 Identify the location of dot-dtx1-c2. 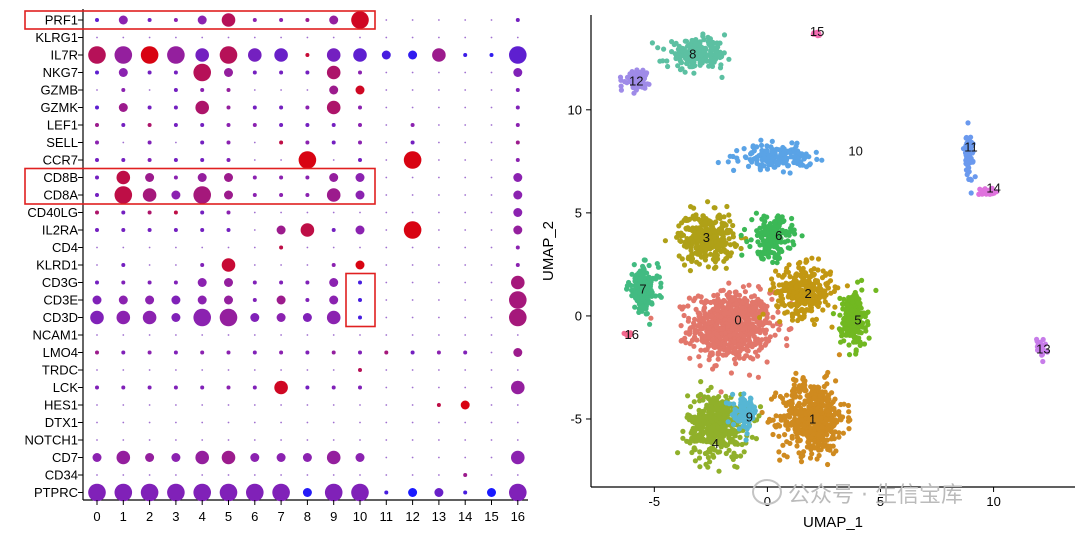
(149, 422).